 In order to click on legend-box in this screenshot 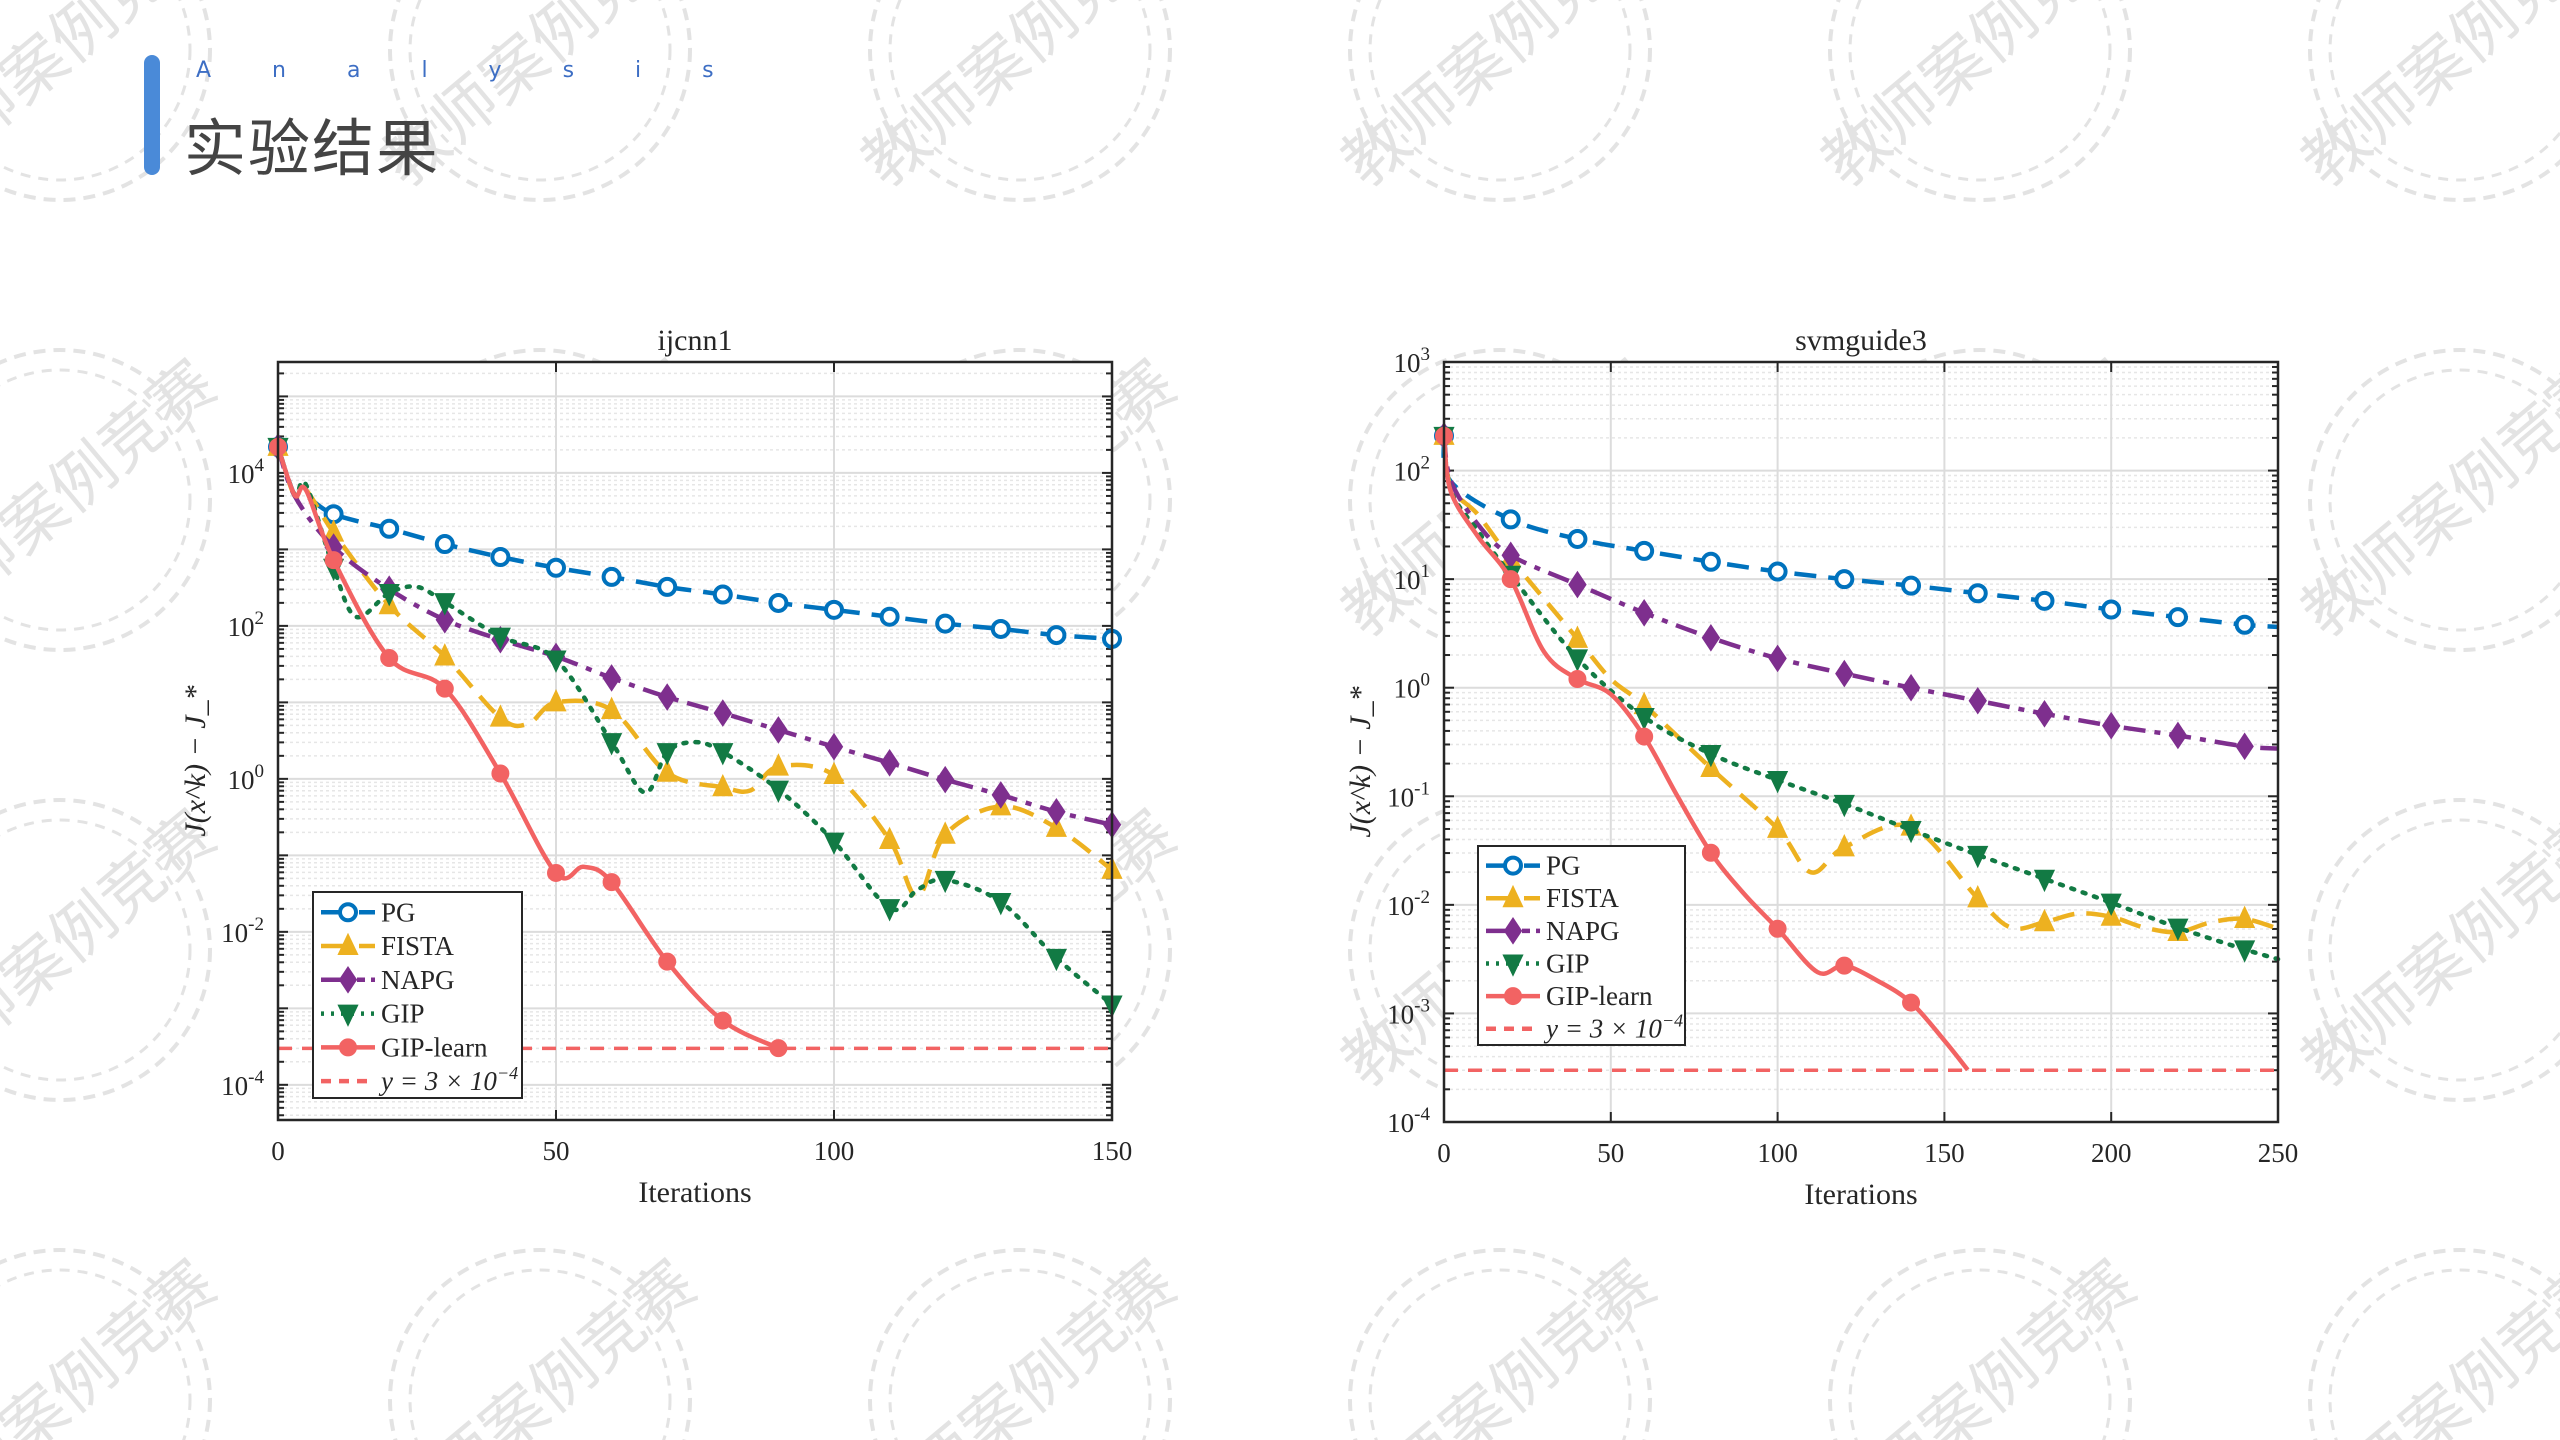, I will do `click(1581, 945)`.